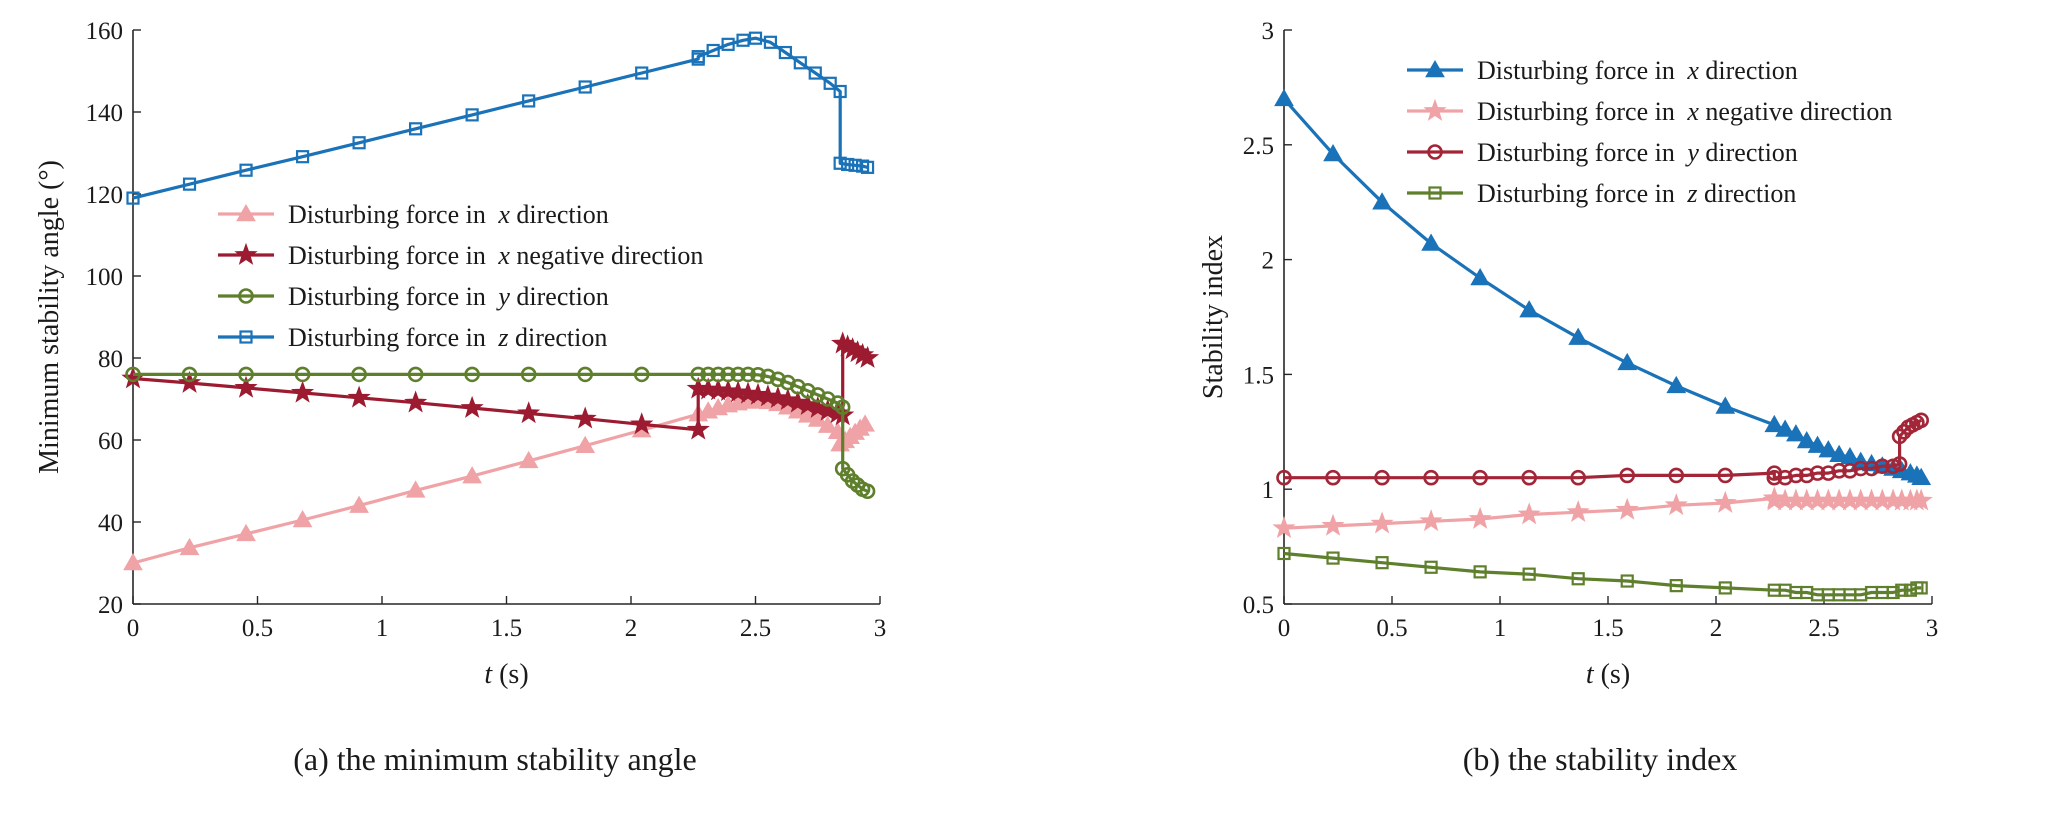  What do you see at coordinates (1691, 152) in the screenshot?
I see `legend-label-var: y` at bounding box center [1691, 152].